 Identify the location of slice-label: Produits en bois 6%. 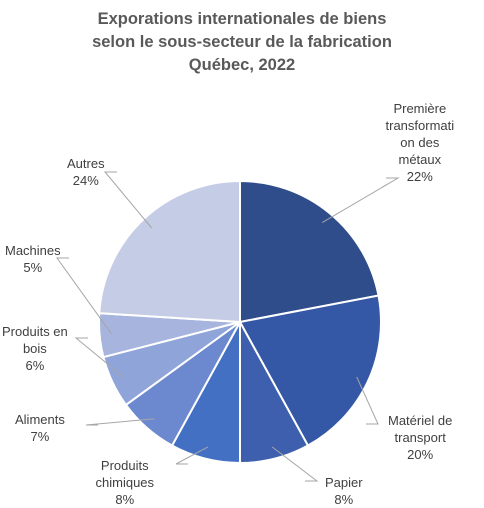
(35, 348).